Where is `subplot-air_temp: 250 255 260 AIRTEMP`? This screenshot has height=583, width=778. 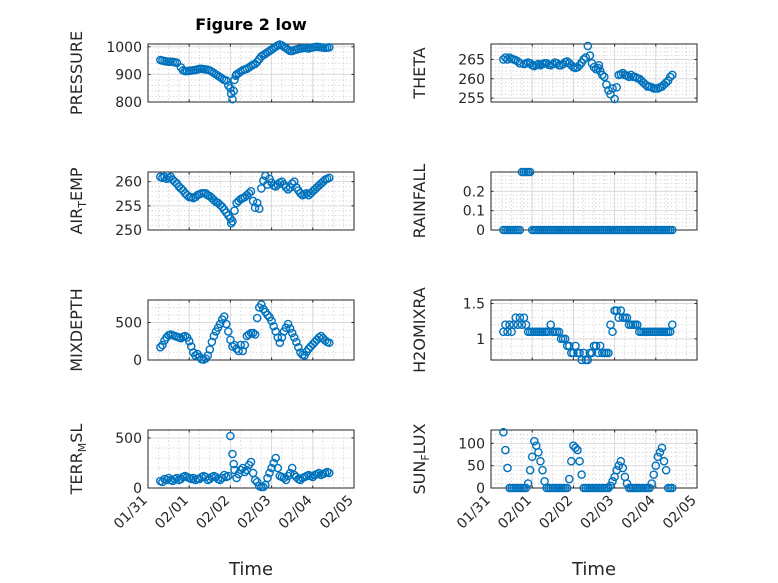 subplot-air_temp: 250 255 260 AIRTEMP is located at coordinates (211, 203).